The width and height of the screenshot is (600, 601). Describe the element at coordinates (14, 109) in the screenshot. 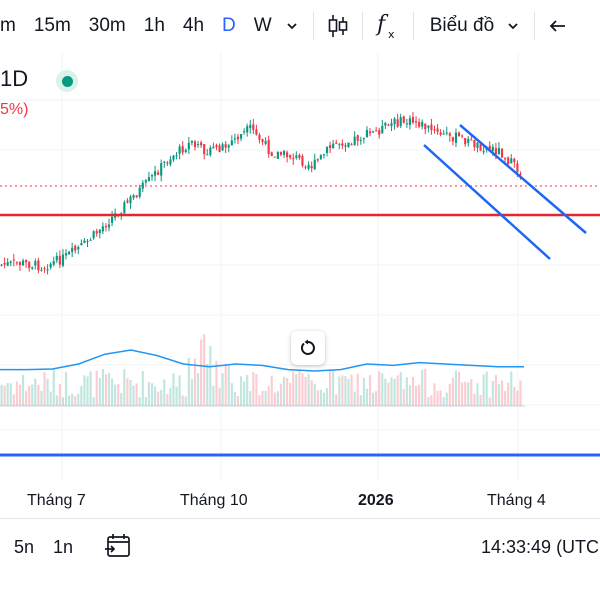

I see `legend-change: 5%)` at that location.